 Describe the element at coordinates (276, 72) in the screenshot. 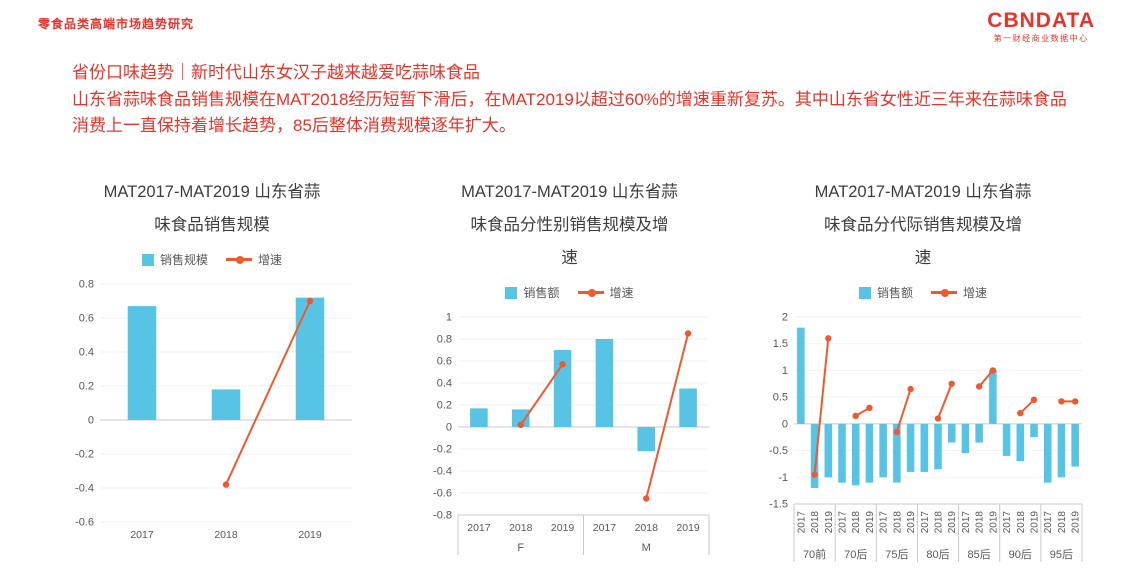

I see `headline: 省份口味趋势｜新时代山东女汉子越来越爱吃蒜味食品` at that location.